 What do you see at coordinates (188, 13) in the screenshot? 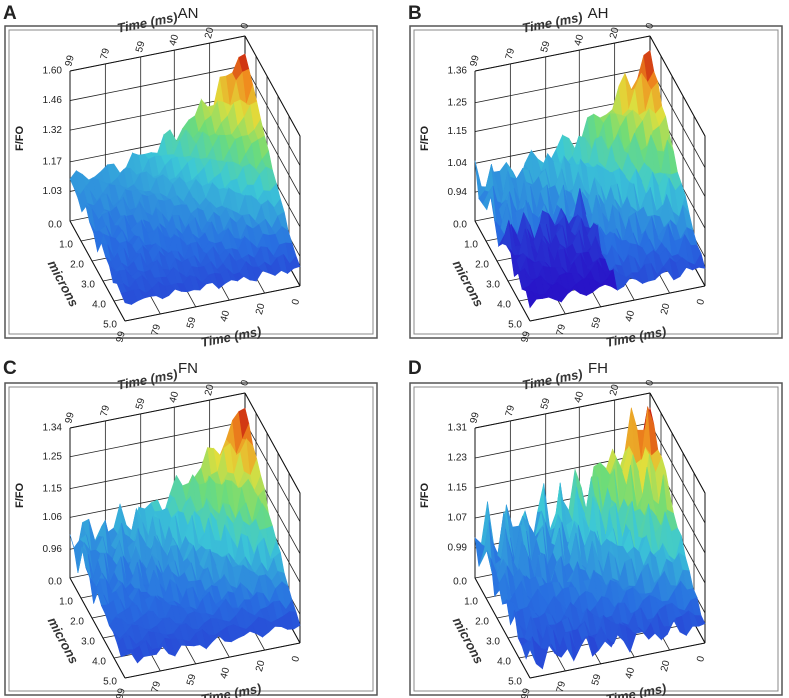
I see `chart-title: AN` at bounding box center [188, 13].